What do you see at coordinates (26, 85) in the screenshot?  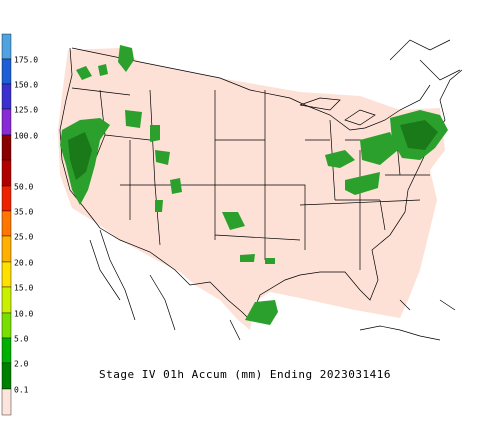 I see `legend-label: 150.0` at bounding box center [26, 85].